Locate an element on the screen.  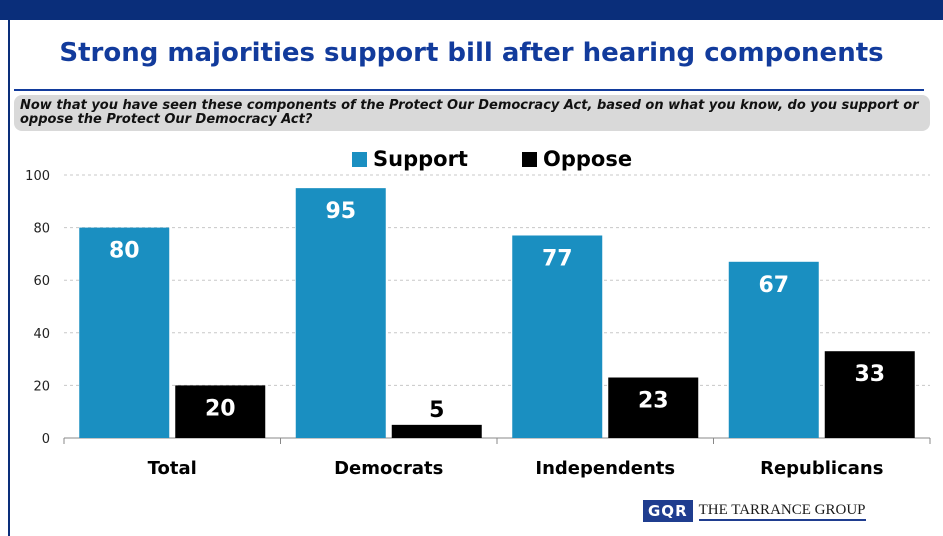
data-label: 33 is located at coordinates (869, 374).